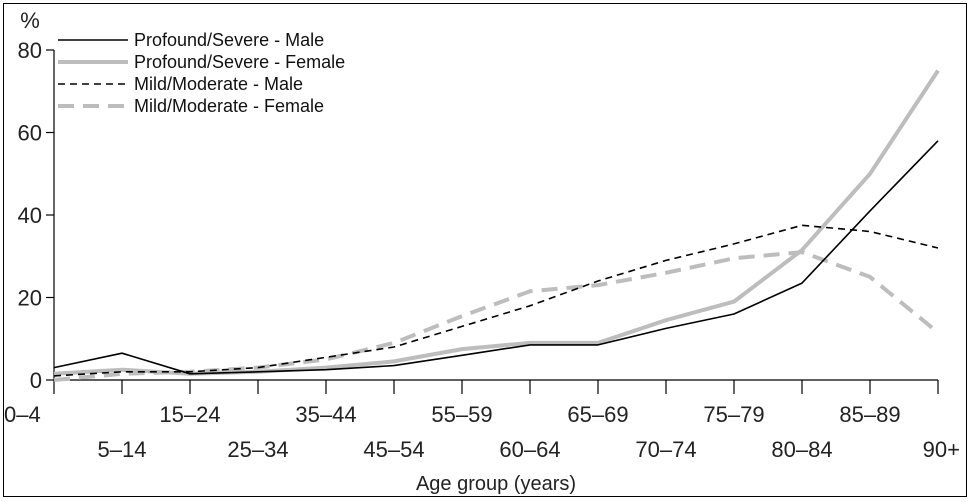 The width and height of the screenshot is (973, 502). What do you see at coordinates (30, 298) in the screenshot?
I see `y-tick-label: 20` at bounding box center [30, 298].